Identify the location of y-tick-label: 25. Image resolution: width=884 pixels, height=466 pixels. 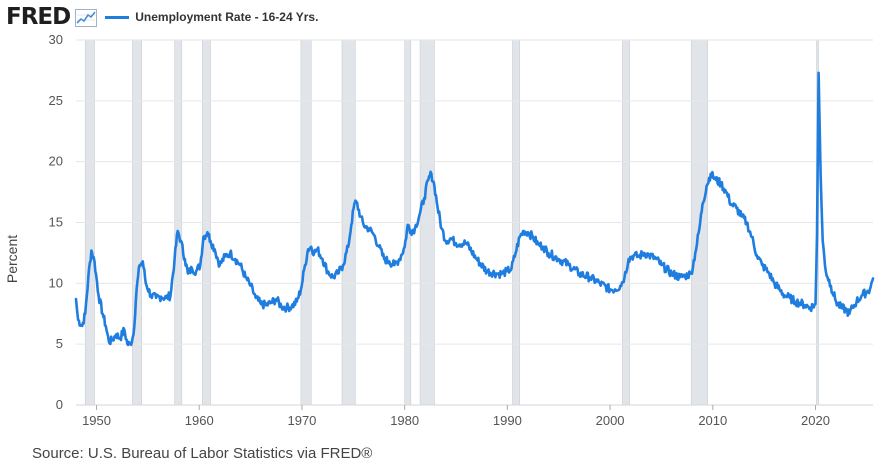
(56, 100).